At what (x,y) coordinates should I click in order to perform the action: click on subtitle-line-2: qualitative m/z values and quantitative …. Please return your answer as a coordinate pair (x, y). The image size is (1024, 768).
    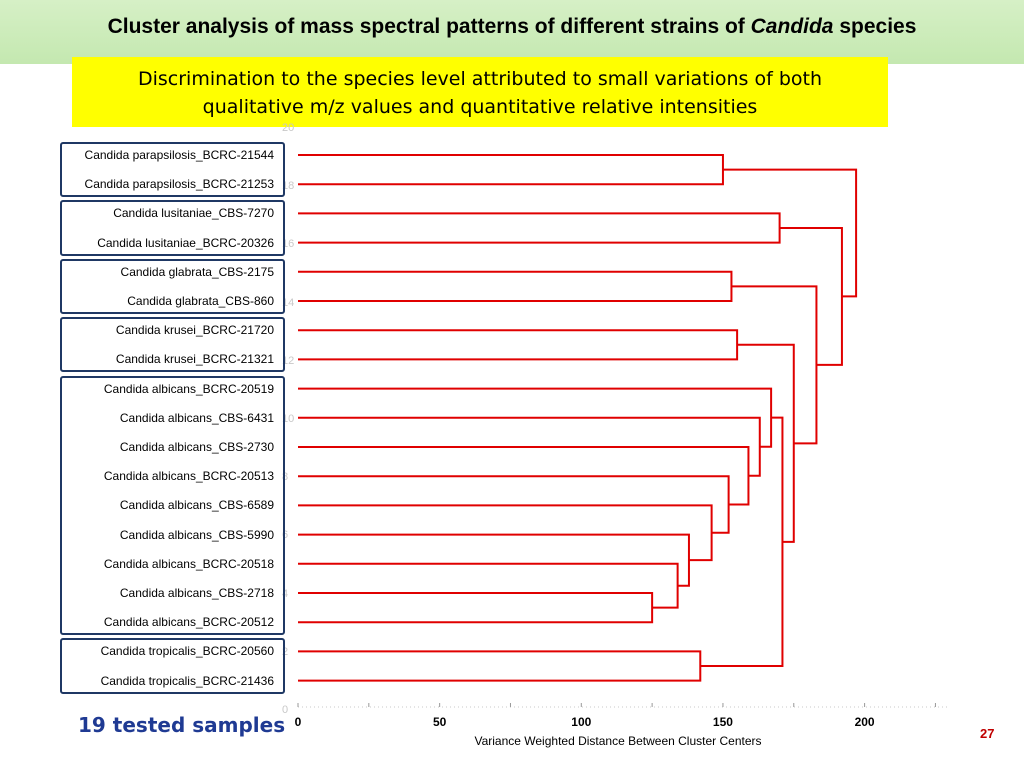
    Looking at the image, I should click on (480, 107).